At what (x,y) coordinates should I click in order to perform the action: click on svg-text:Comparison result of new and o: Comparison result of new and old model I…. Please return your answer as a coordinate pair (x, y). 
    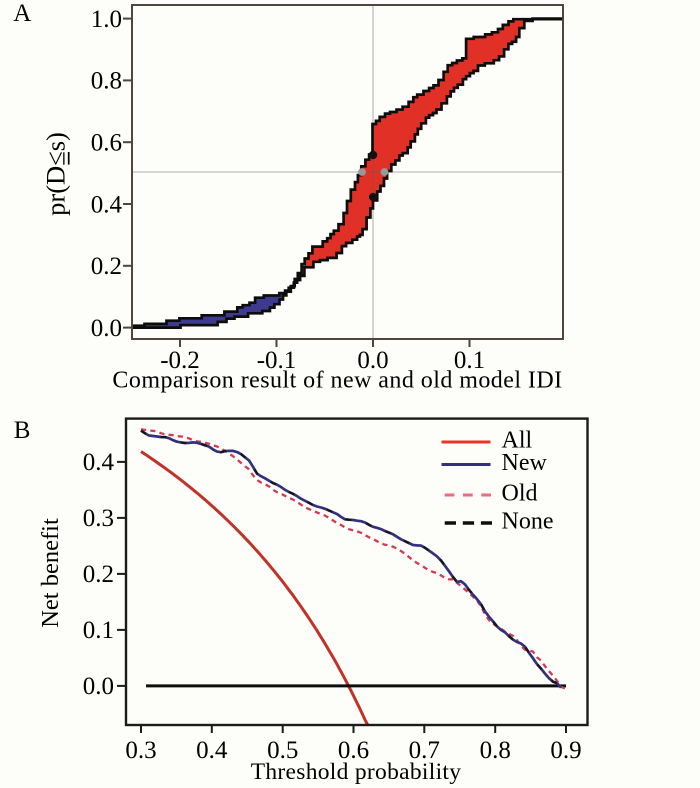
    Looking at the image, I should click on (337, 381).